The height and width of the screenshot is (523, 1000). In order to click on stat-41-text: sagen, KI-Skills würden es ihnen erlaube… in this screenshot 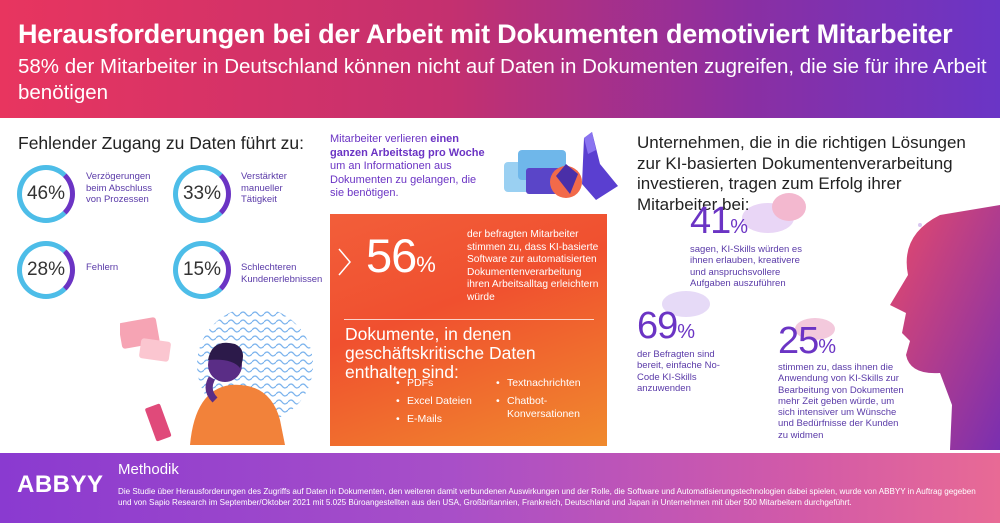, I will do `click(746, 266)`.